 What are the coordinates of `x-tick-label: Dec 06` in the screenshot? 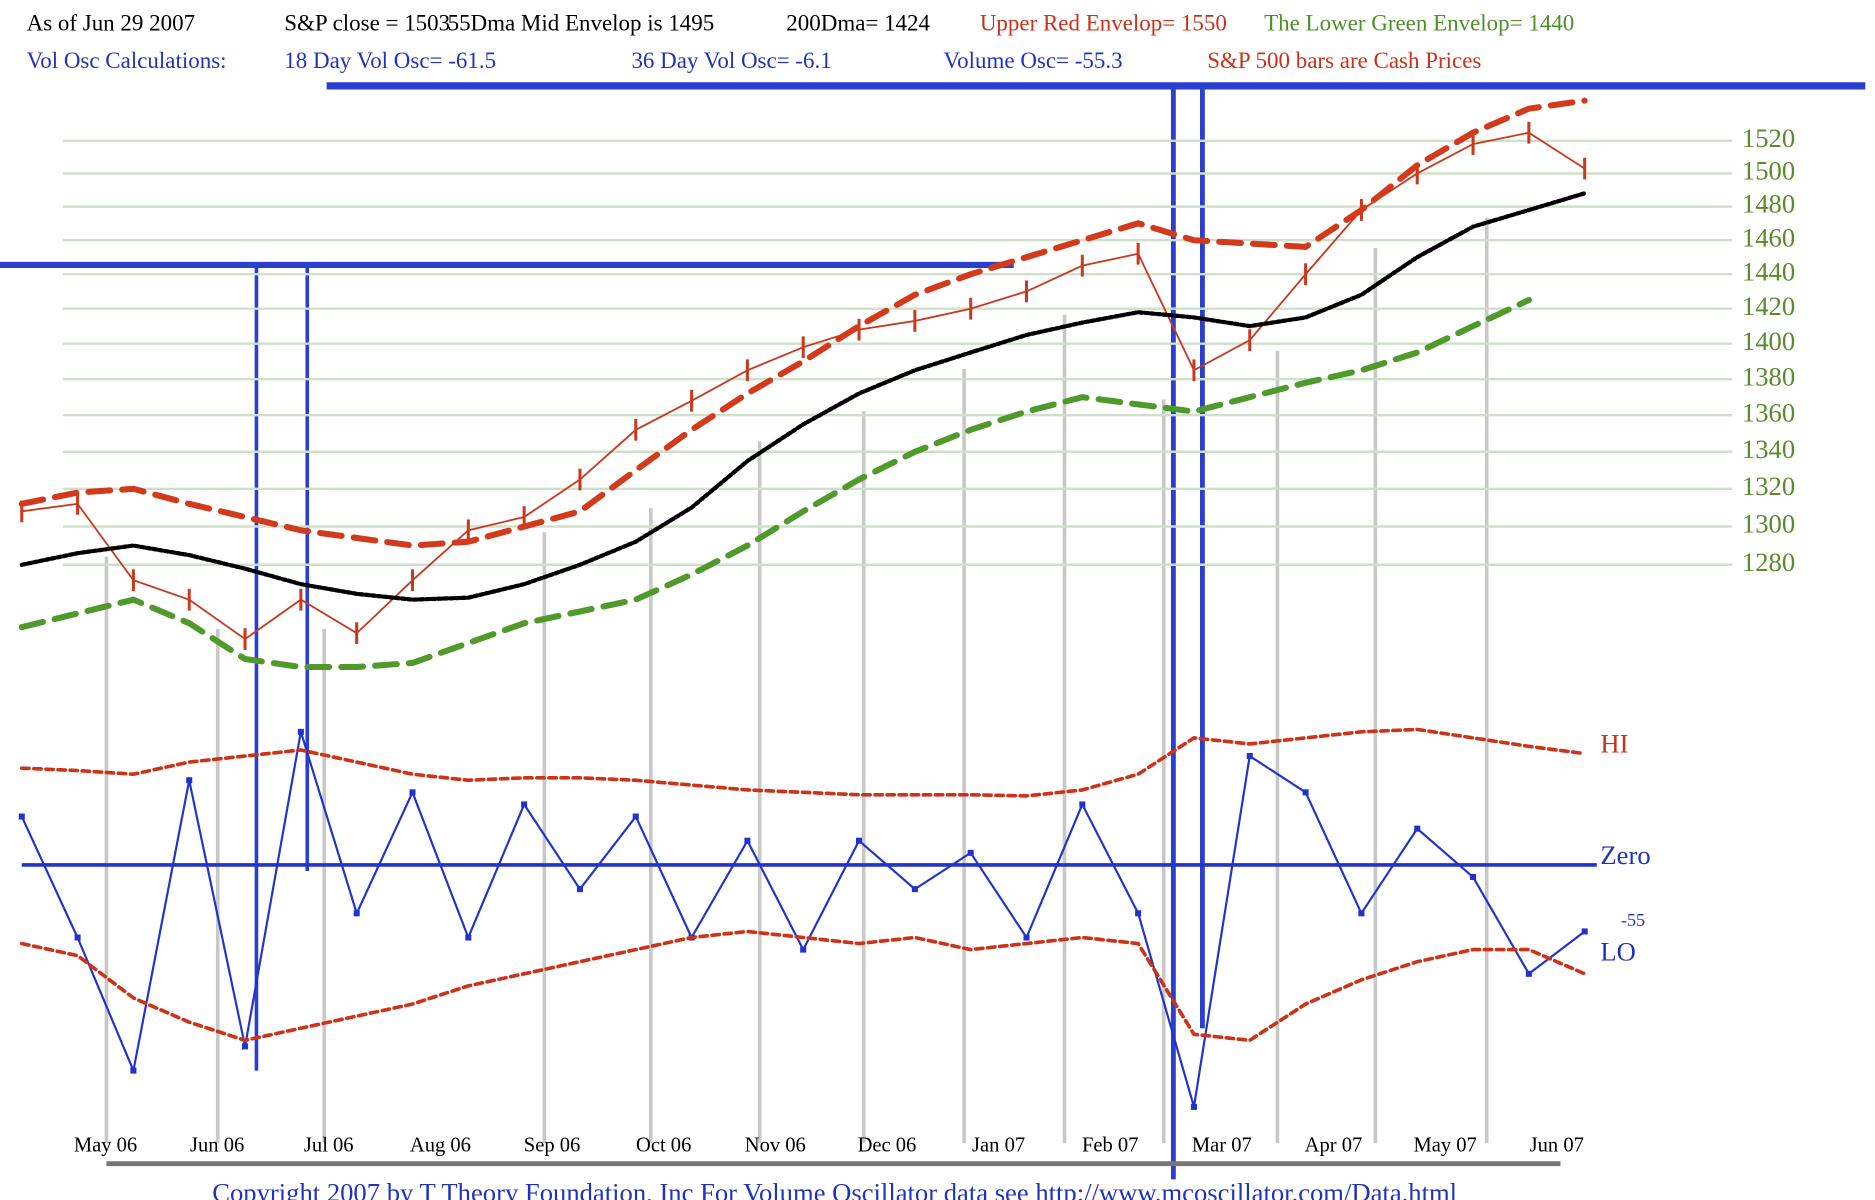 It's located at (887, 1145).